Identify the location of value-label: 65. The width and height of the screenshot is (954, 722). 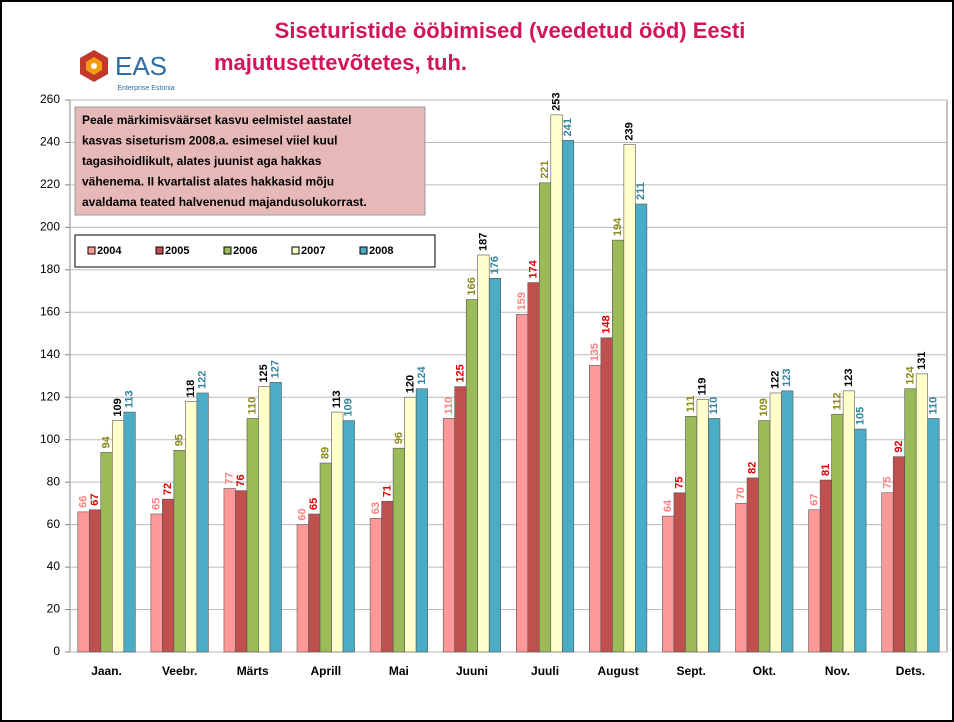
(157, 504).